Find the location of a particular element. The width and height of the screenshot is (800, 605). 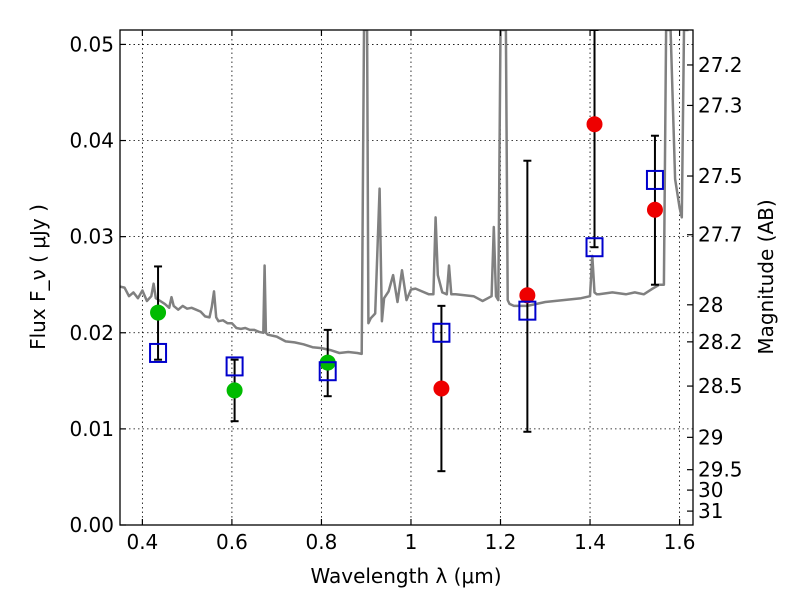

mag-tick-label: 29.5 is located at coordinates (720, 470).